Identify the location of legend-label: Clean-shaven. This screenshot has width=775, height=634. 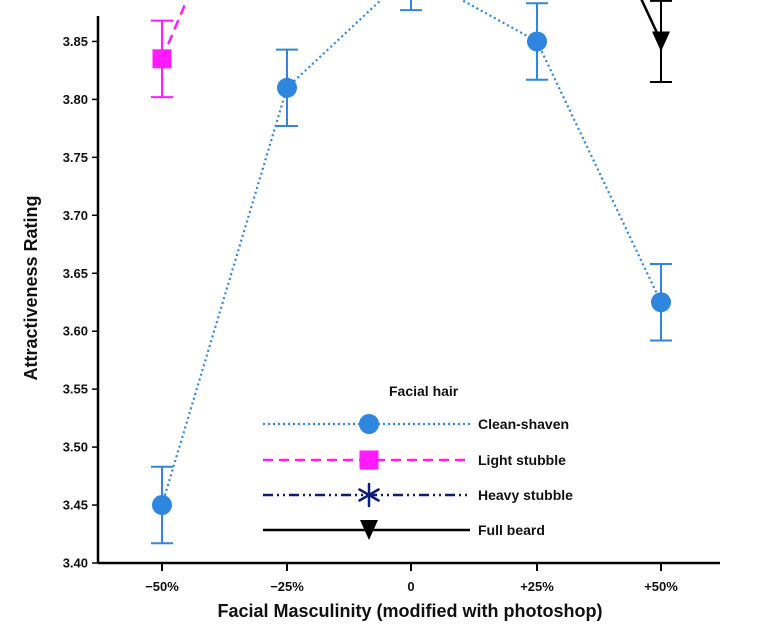
(523, 424).